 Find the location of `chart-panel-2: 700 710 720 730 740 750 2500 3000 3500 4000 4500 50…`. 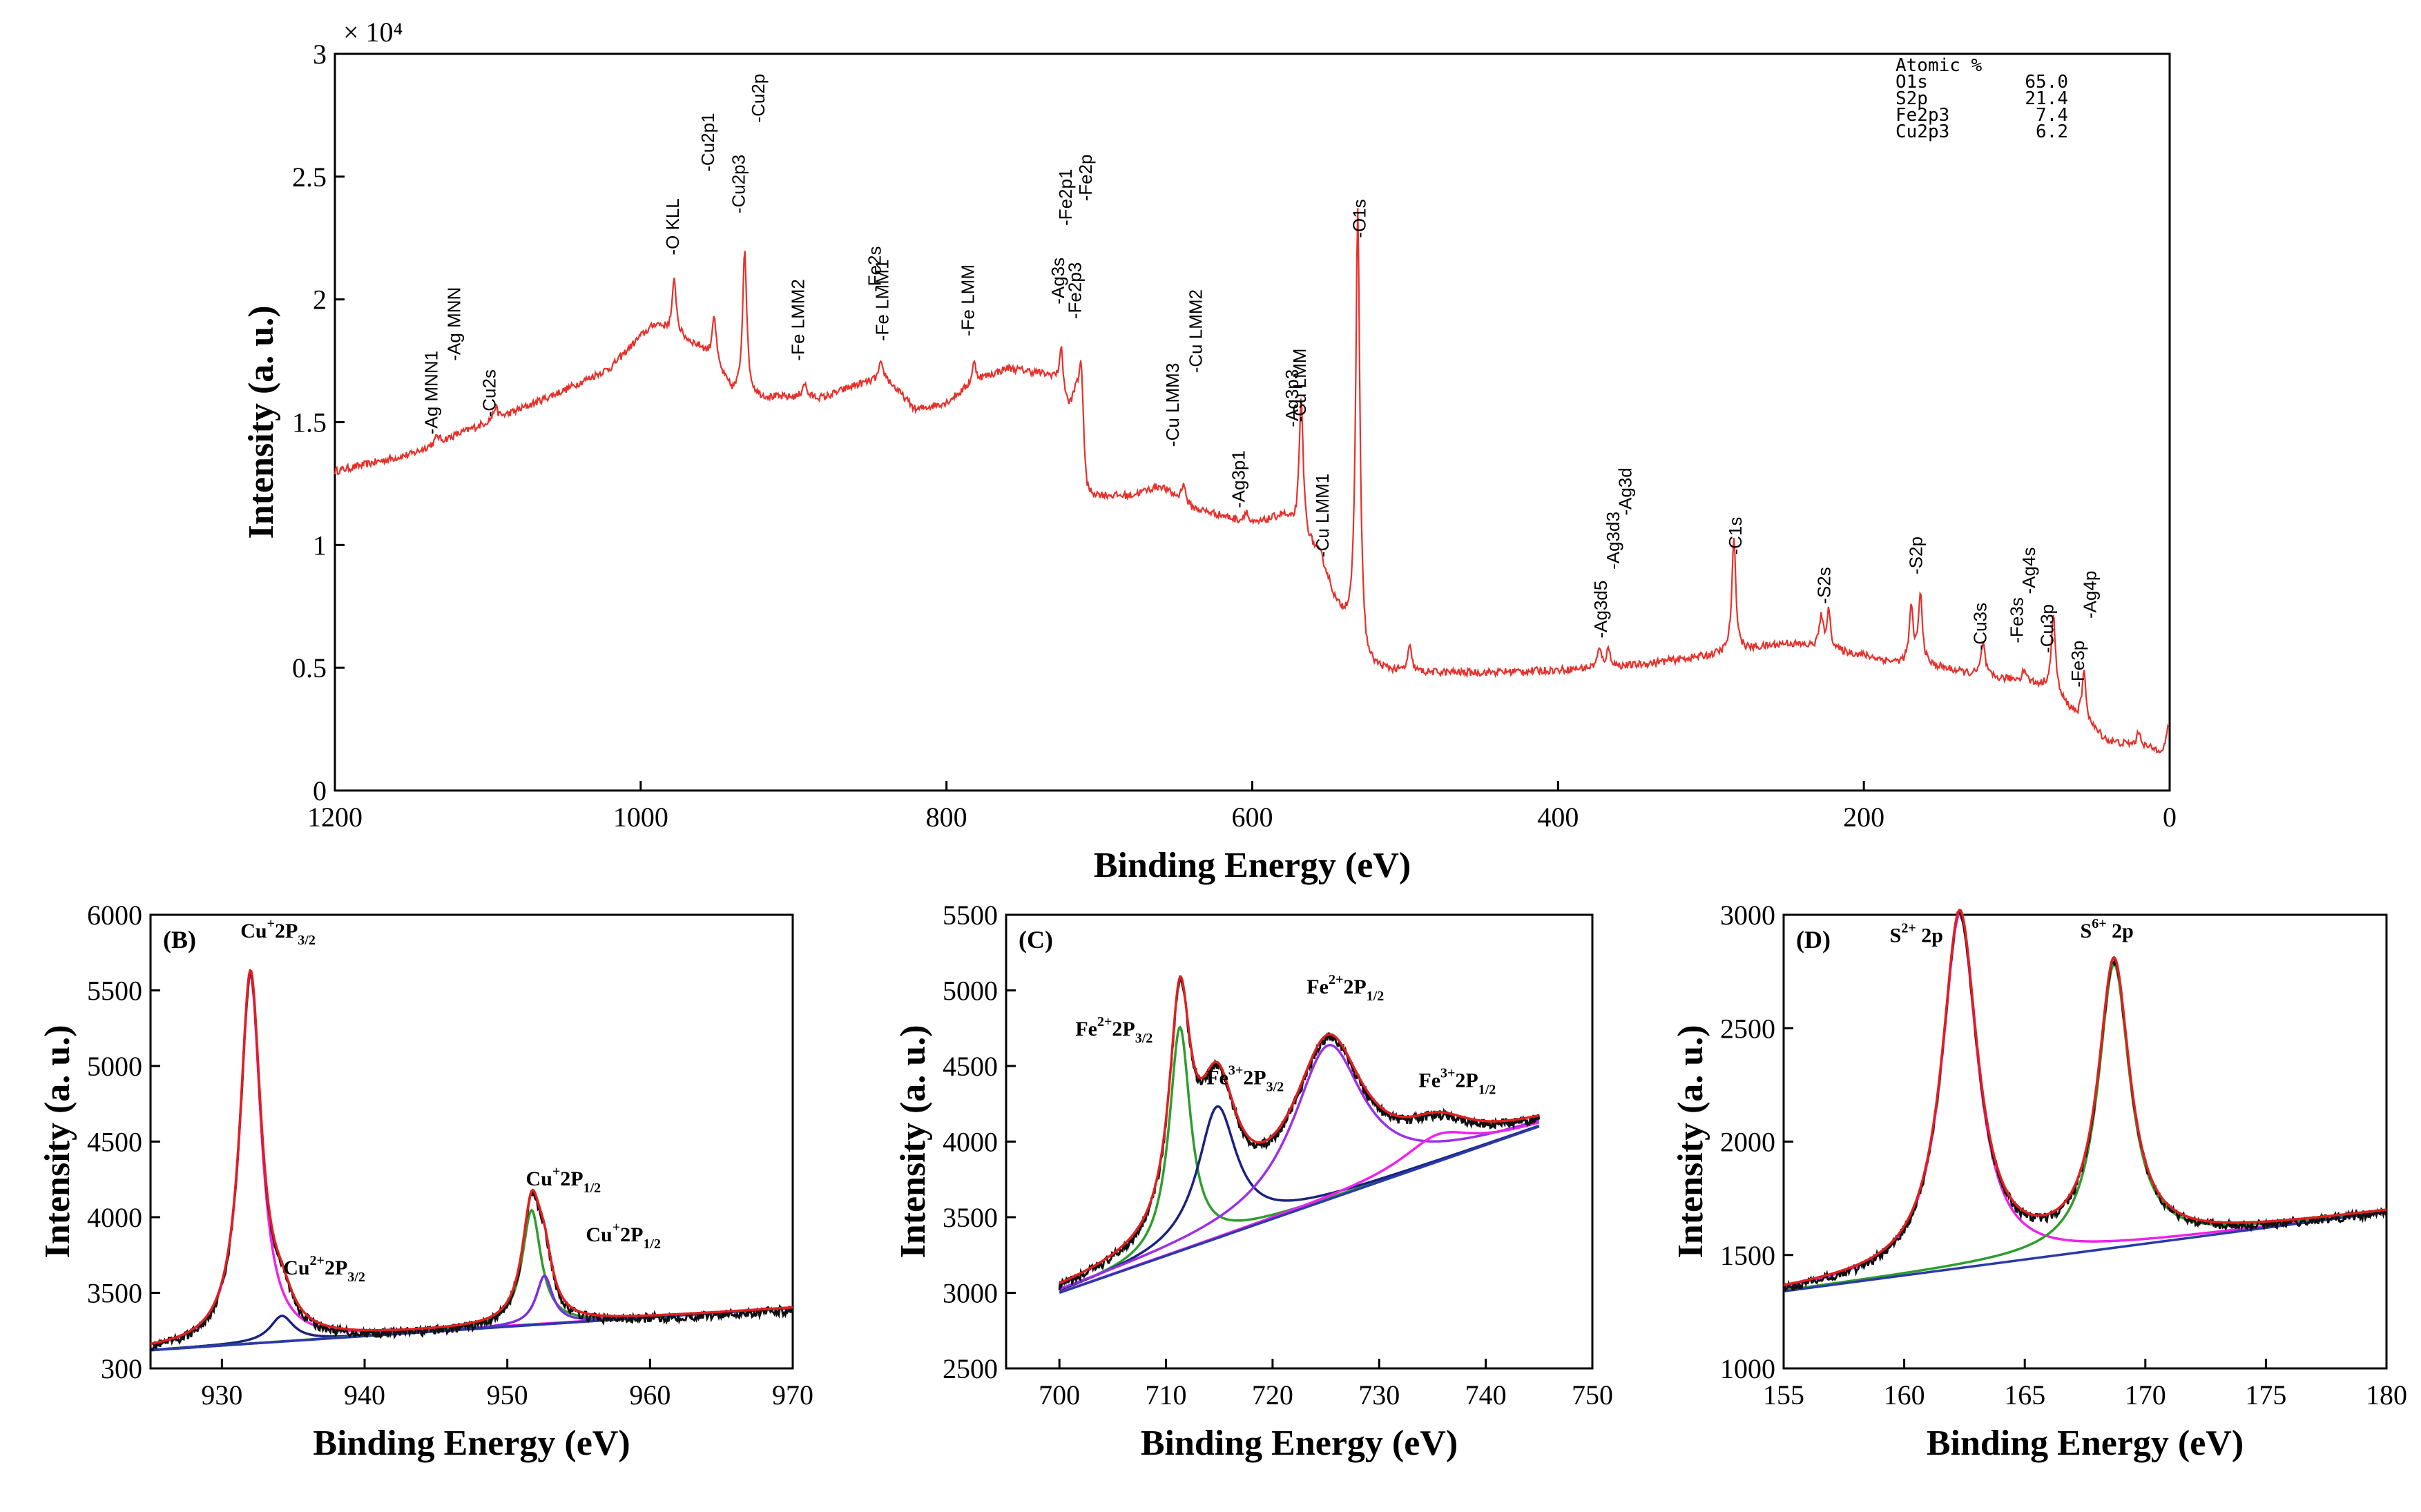

chart-panel-2: 700 710 720 730 740 750 2500 3000 3500 4000 4500 50… is located at coordinates (1254, 1181).